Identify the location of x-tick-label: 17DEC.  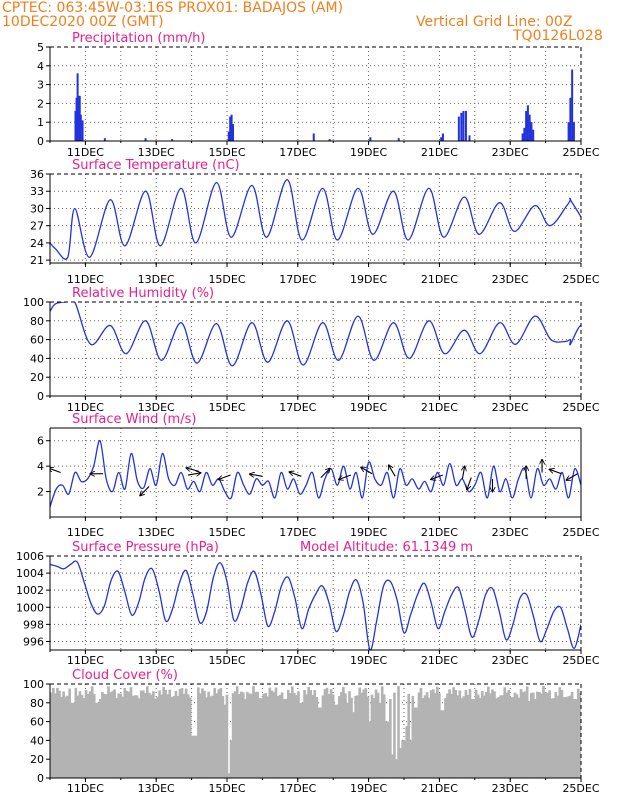
(297, 152).